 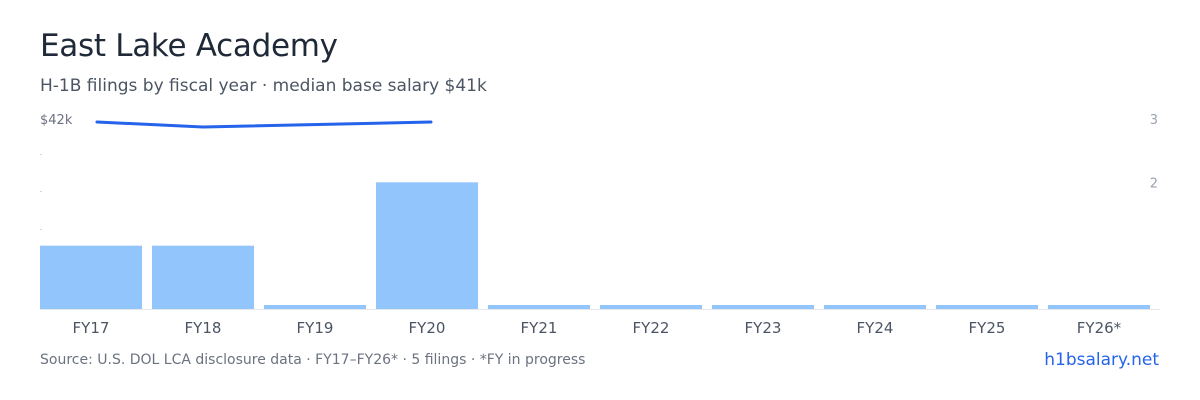 What do you see at coordinates (264, 124) in the screenshot?
I see `salary-line` at bounding box center [264, 124].